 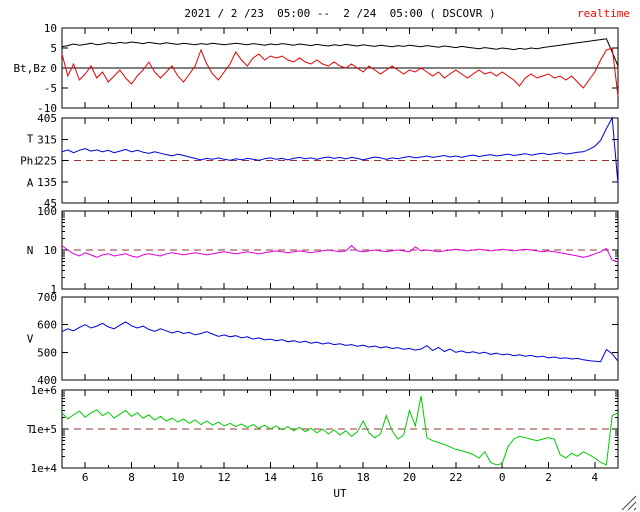 What do you see at coordinates (502, 477) in the screenshot?
I see `x-tick-label: 0` at bounding box center [502, 477].